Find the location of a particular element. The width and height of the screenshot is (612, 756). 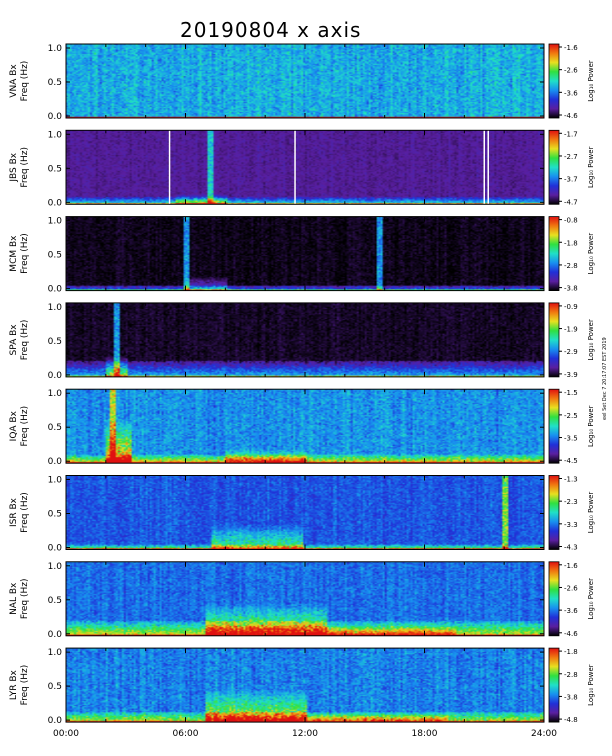

colorbar-tick-label: -1.9 is located at coordinates (571, 330).